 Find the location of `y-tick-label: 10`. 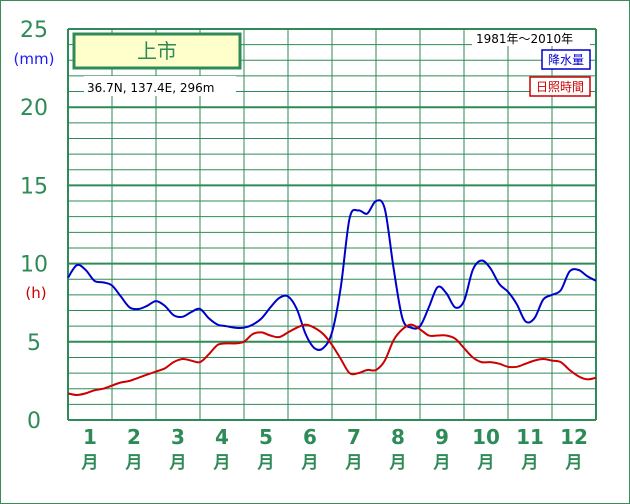

y-tick-label: 10 is located at coordinates (34, 265).